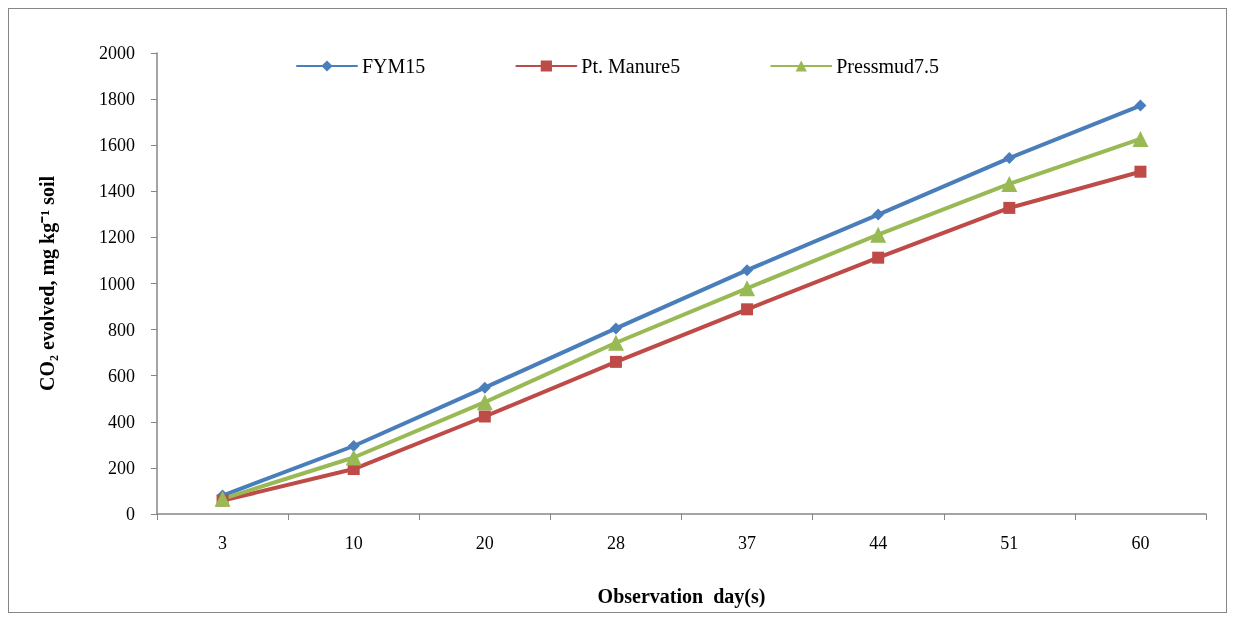 This screenshot has height=623, width=1237. Describe the element at coordinates (681, 596) in the screenshot. I see `x-axis-title: Observation day(s)` at that location.